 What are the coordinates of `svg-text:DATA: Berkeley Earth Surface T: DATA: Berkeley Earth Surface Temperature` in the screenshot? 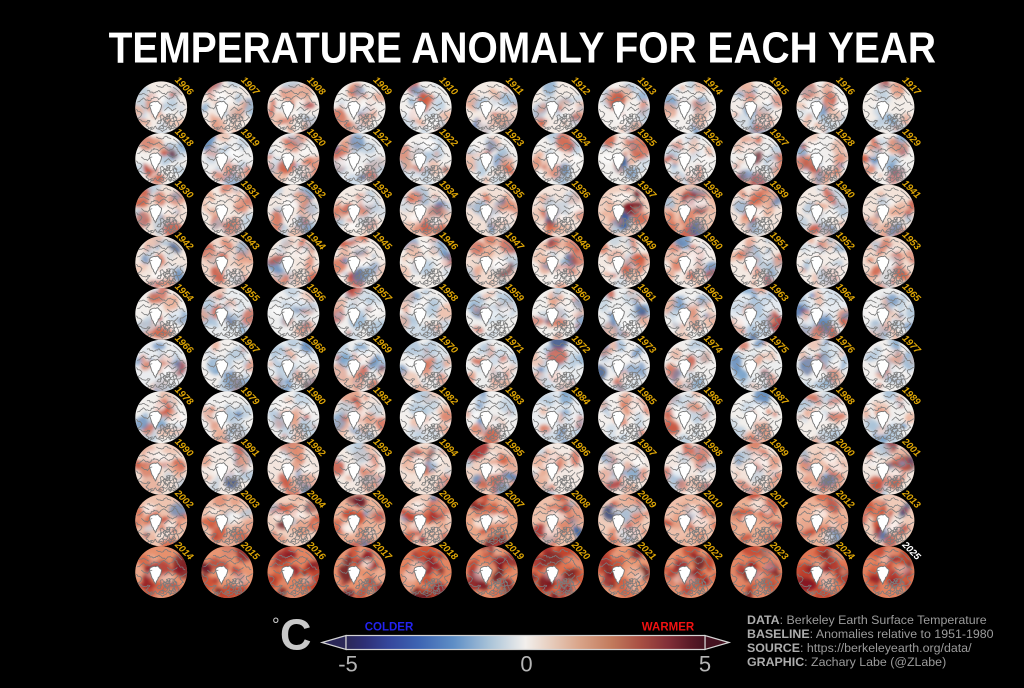 It's located at (867, 620).